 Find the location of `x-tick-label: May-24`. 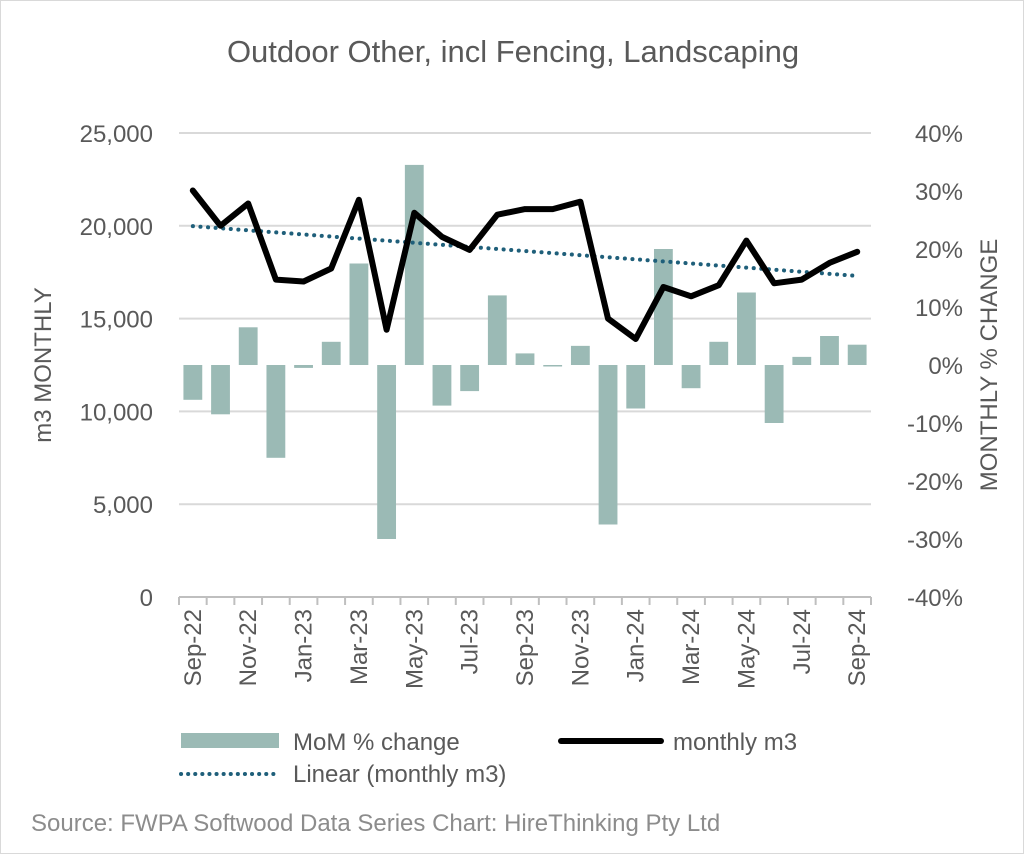

x-tick-label: May-24 is located at coordinates (746, 649).